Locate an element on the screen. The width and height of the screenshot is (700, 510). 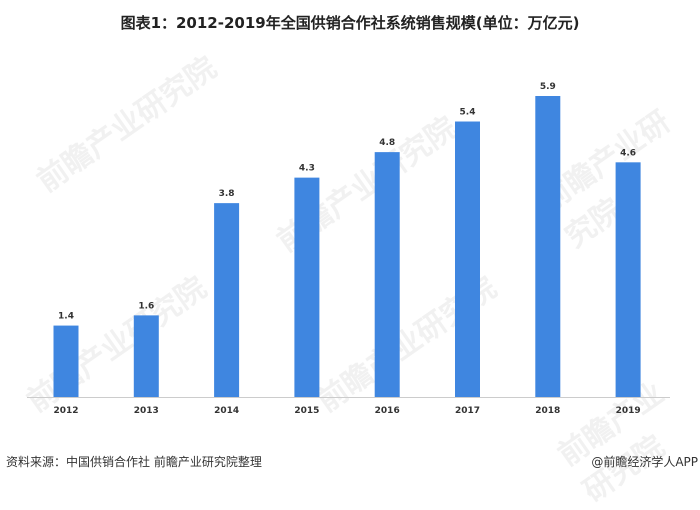
bar-2014 is located at coordinates (227, 300).